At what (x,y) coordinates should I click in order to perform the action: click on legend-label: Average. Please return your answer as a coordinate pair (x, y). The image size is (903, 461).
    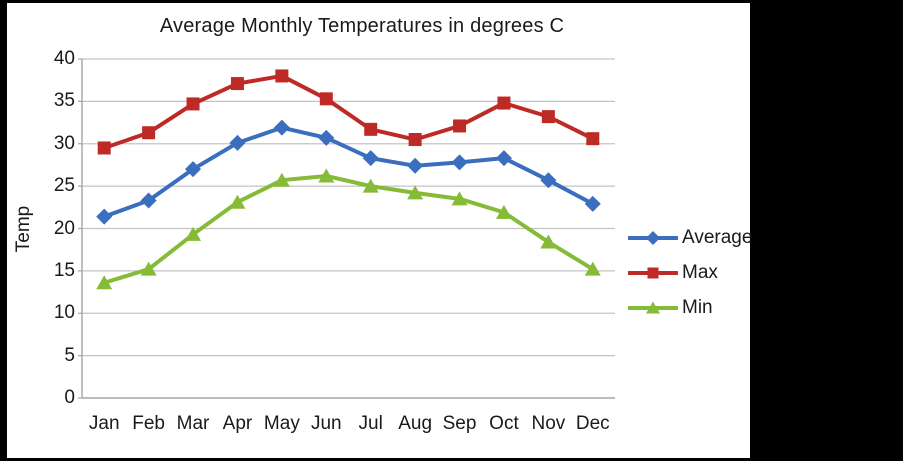
    Looking at the image, I should click on (717, 237).